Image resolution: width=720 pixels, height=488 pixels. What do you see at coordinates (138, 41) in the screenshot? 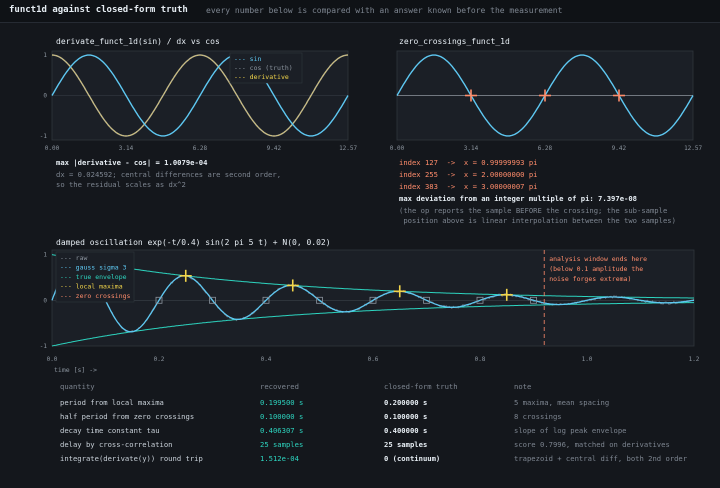
I see `derivative-panel-title: derivate_funct_1d(sin) / dx vs cos` at bounding box center [138, 41].